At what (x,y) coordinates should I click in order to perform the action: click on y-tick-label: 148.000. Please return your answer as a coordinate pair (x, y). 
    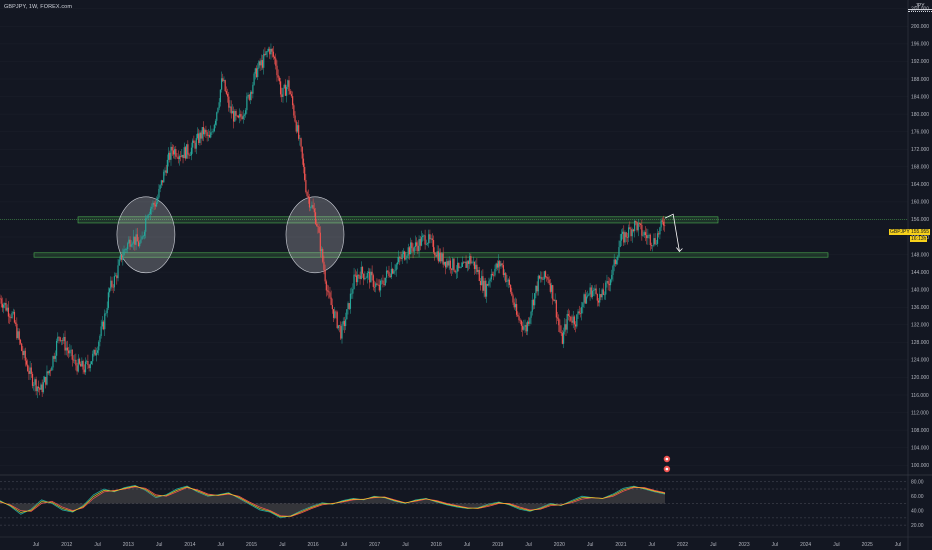
    Looking at the image, I should click on (920, 255).